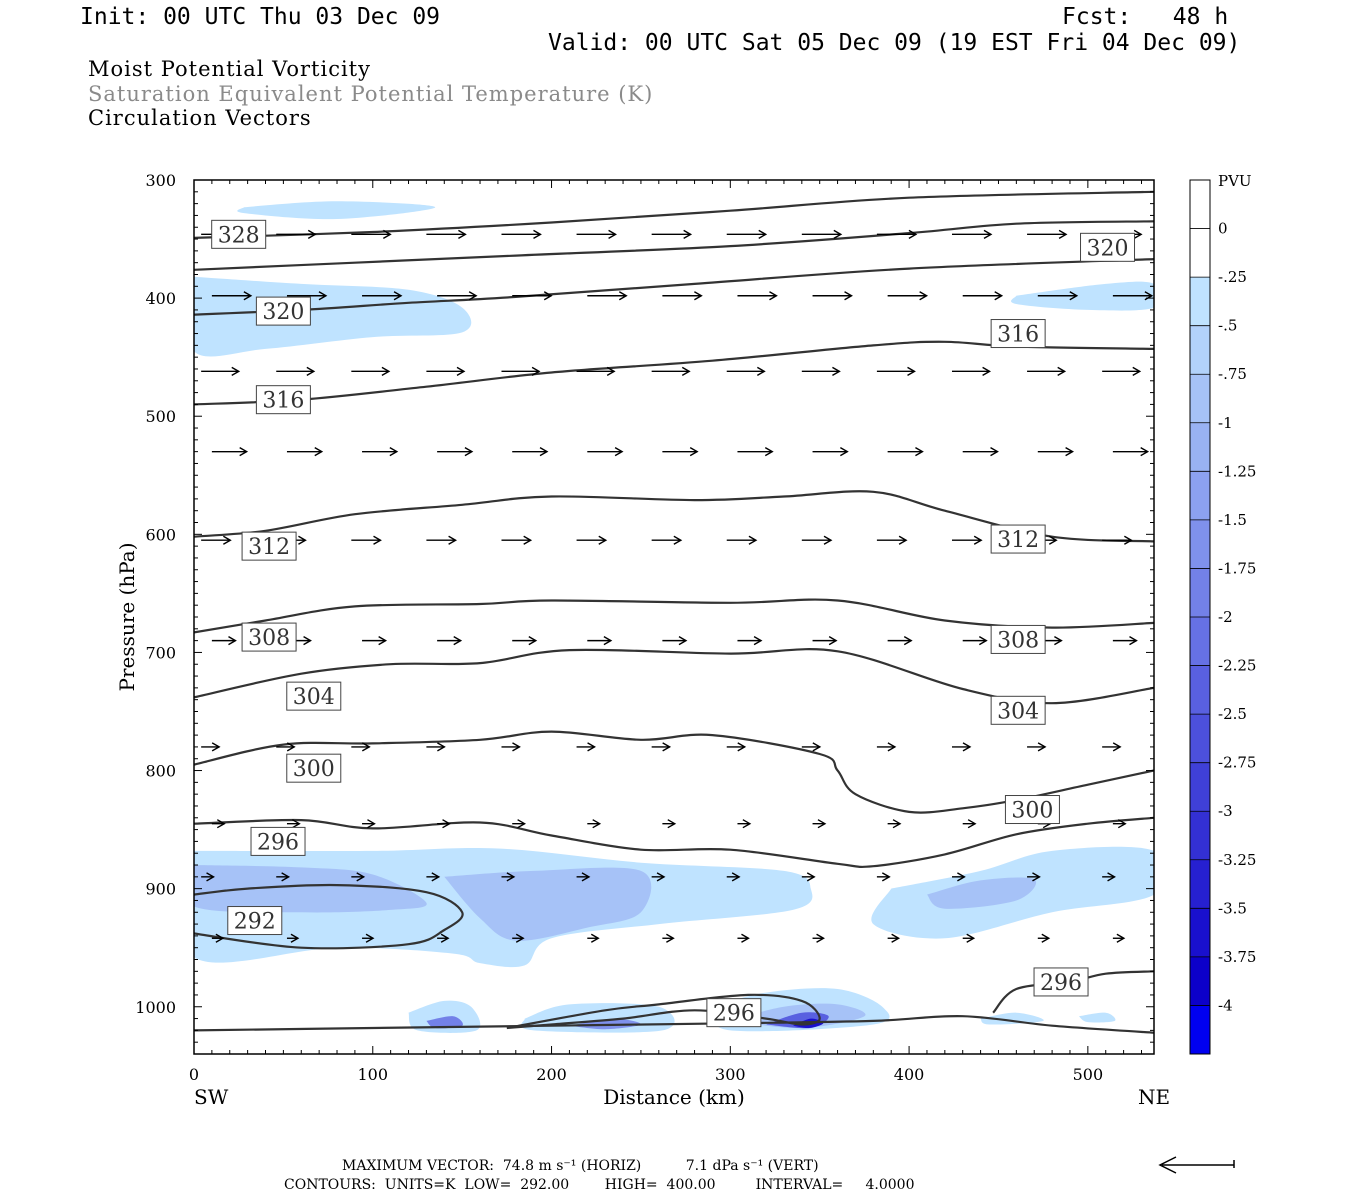 This screenshot has height=1200, width=1350. What do you see at coordinates (255, 922) in the screenshot?
I see `svg-text: 292` at bounding box center [255, 922].